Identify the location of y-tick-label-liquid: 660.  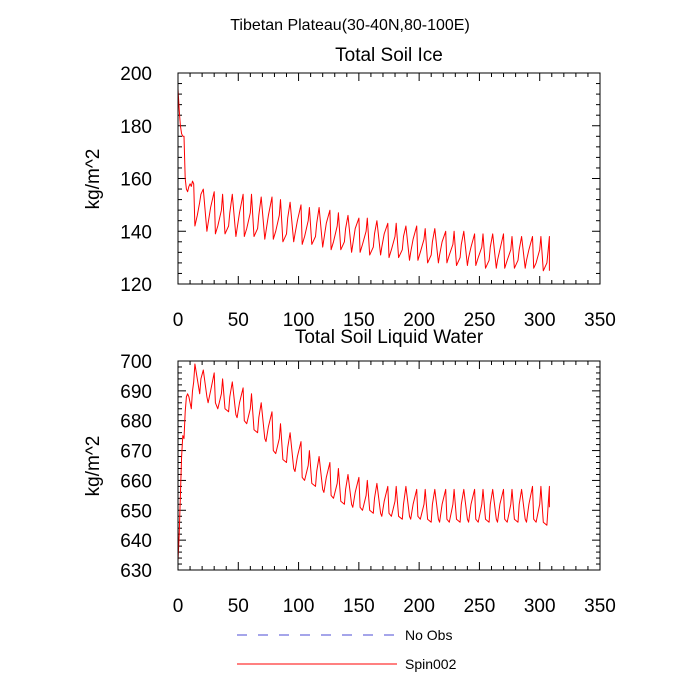
(136, 481).